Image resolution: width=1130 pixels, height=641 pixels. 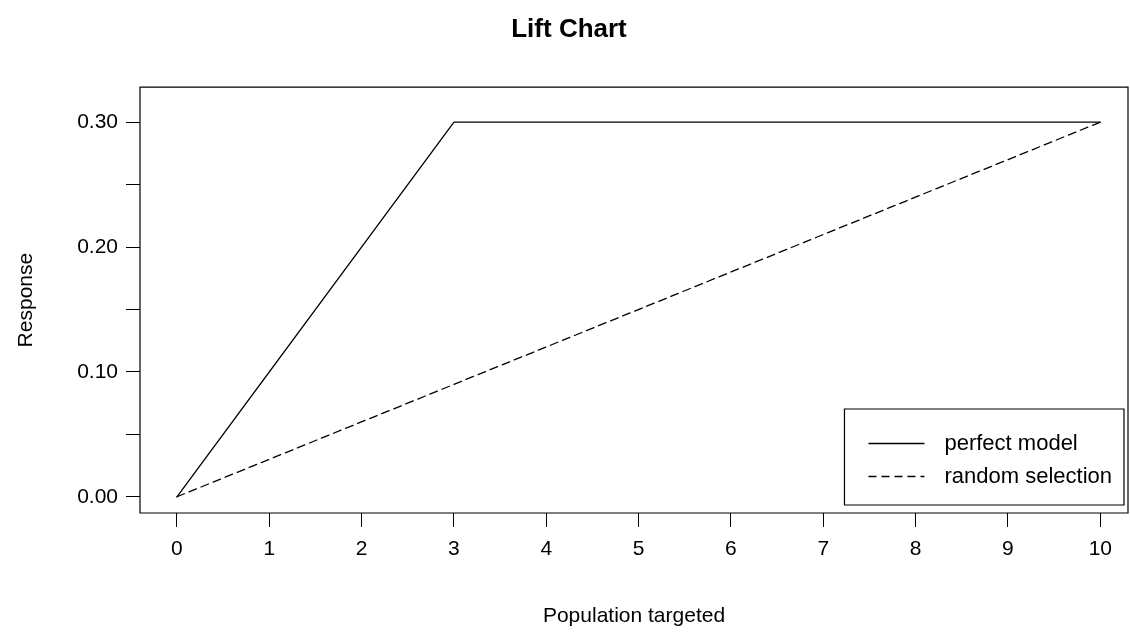 What do you see at coordinates (25, 300) in the screenshot?
I see `y-axis-title: Response` at bounding box center [25, 300].